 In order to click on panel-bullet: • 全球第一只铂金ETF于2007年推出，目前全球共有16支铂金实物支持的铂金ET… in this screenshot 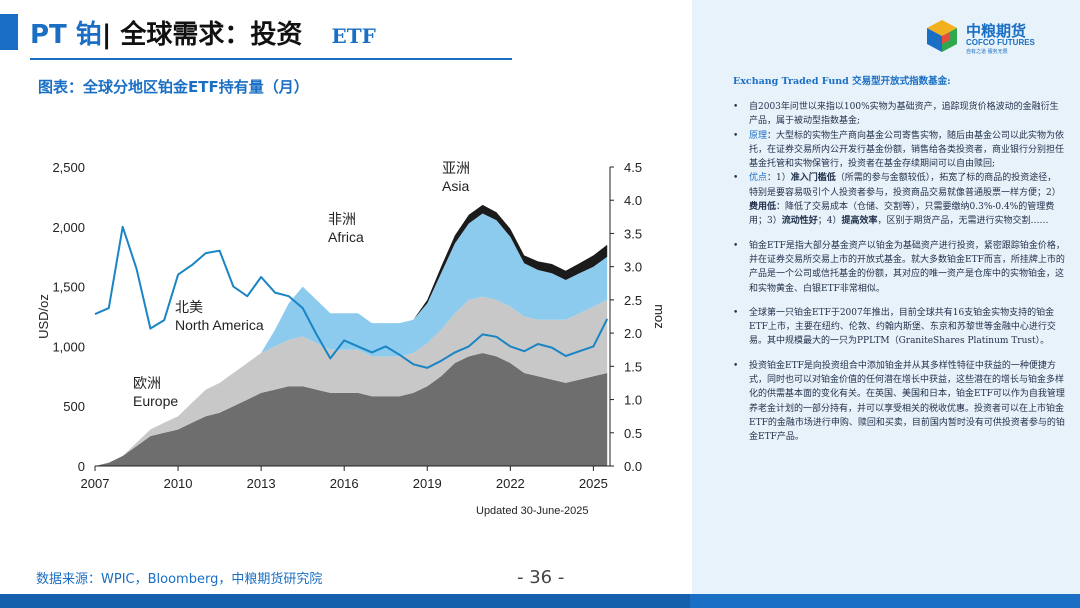, I will do `click(899, 327)`.